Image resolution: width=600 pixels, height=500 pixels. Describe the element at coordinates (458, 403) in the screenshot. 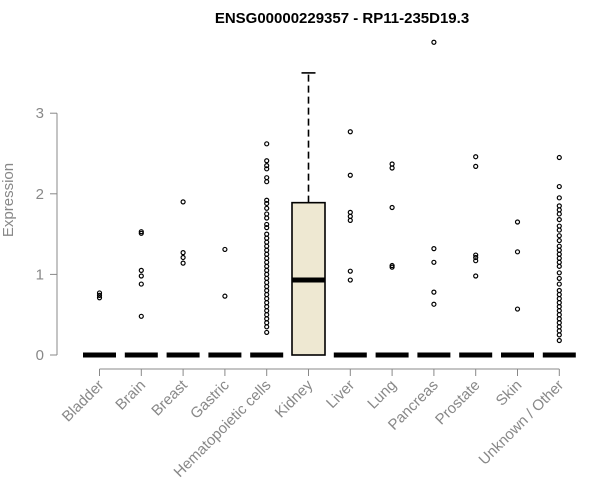

I see `x-tick-label: Prostate` at that location.